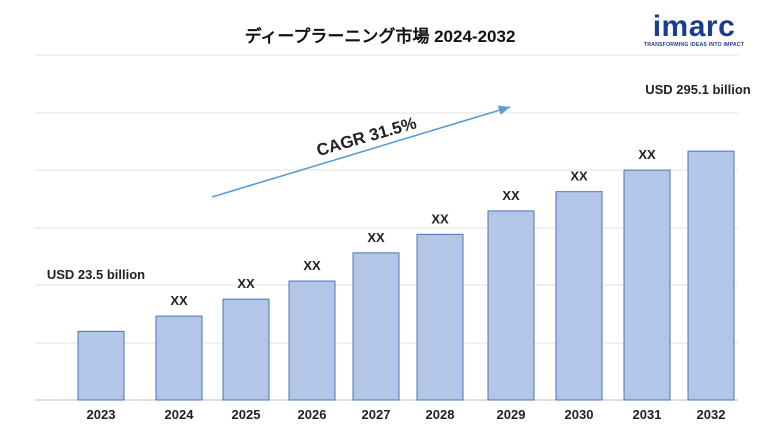 This screenshot has width=768, height=432. I want to click on data-label-2029: XX, so click(511, 195).